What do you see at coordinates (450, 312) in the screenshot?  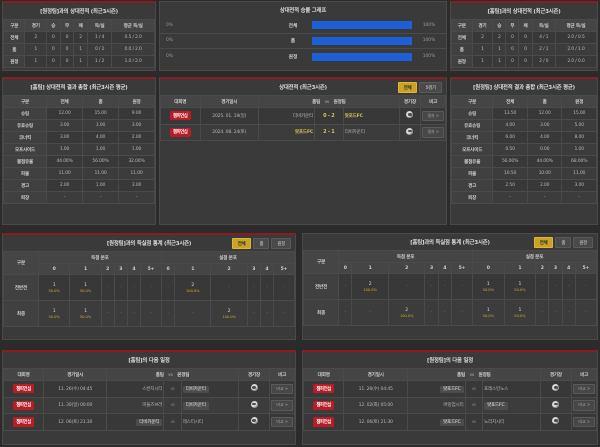 I see `table-row: 최종 - -2 100.0% - - -1 50.0% 1 50.0% - - - -` at bounding box center [450, 312].